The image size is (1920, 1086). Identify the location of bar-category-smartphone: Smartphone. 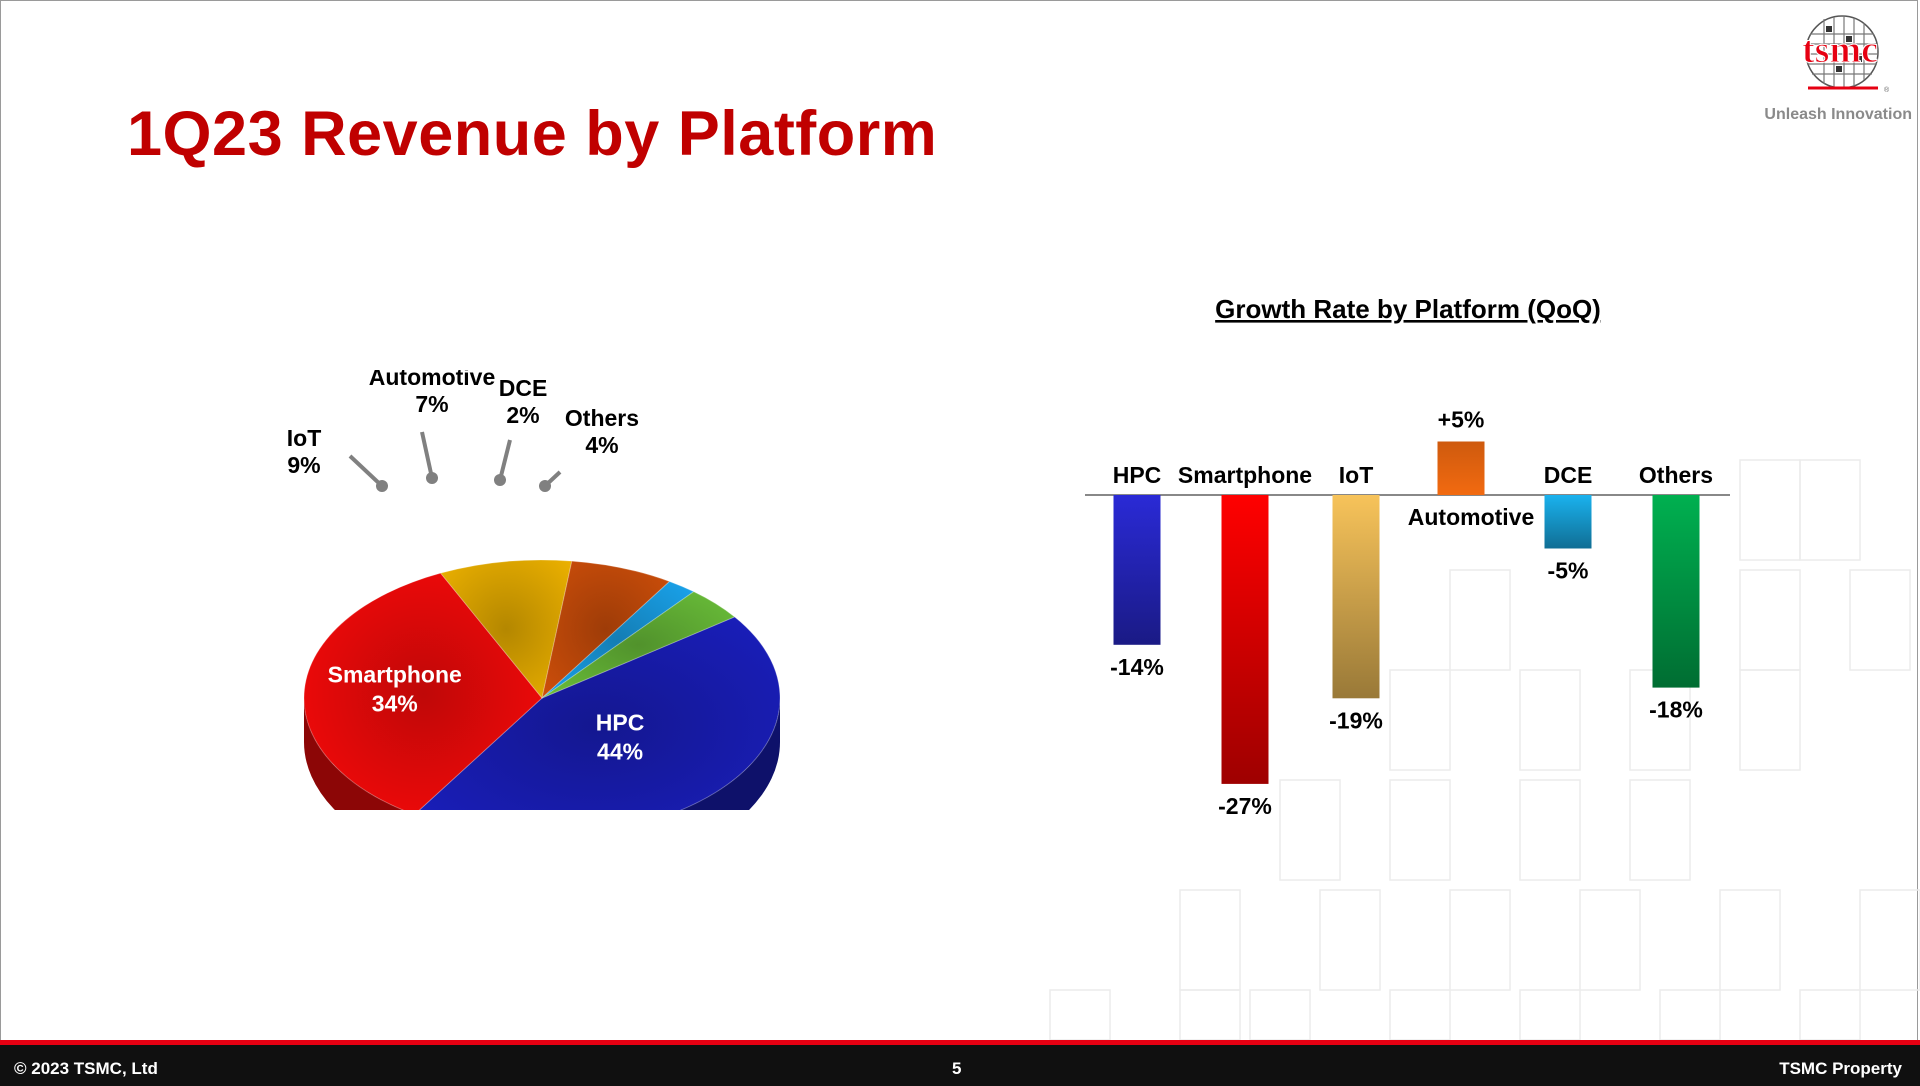
(1245, 475).